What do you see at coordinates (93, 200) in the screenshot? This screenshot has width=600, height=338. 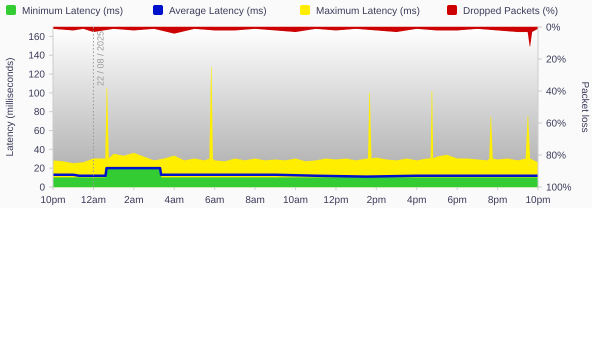 I see `x-tick-label: 12am` at bounding box center [93, 200].